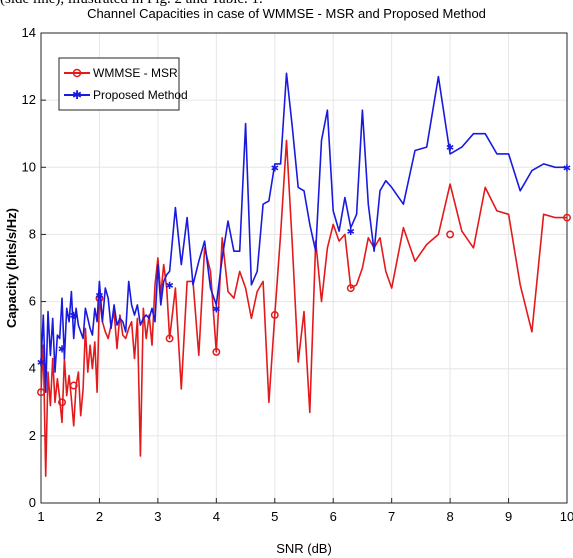 Image resolution: width=573 pixels, height=558 pixels. What do you see at coordinates (274, 516) in the screenshot?
I see `x-tick-label-4: 5` at bounding box center [274, 516].